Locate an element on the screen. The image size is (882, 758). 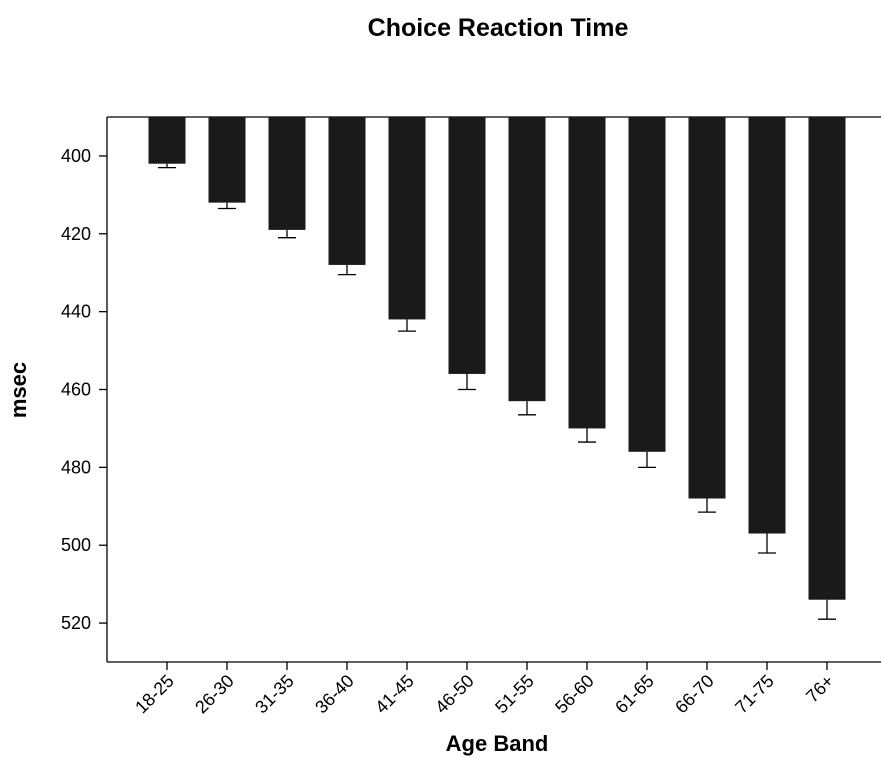
chart-title: Choice Reaction Time is located at coordinates (498, 28).